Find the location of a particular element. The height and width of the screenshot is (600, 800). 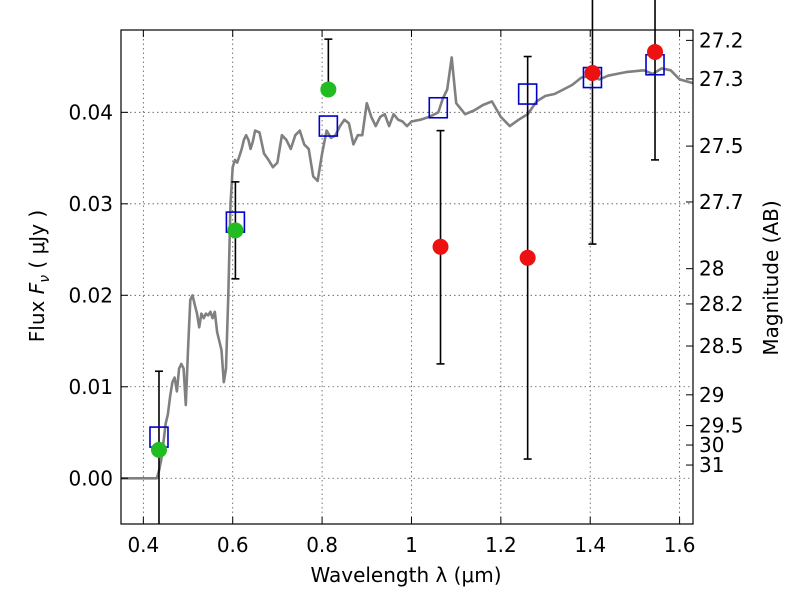

mag-tick-label: 30 is located at coordinates (711, 445).